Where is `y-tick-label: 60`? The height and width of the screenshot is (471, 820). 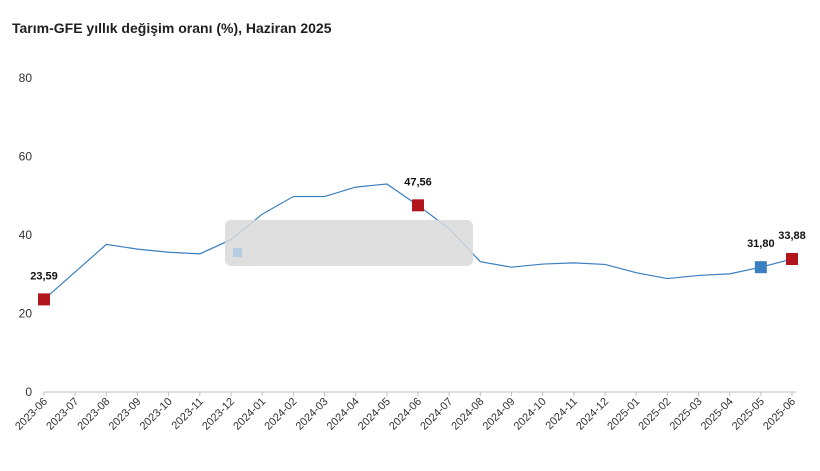 y-tick-label: 60 is located at coordinates (26, 157).